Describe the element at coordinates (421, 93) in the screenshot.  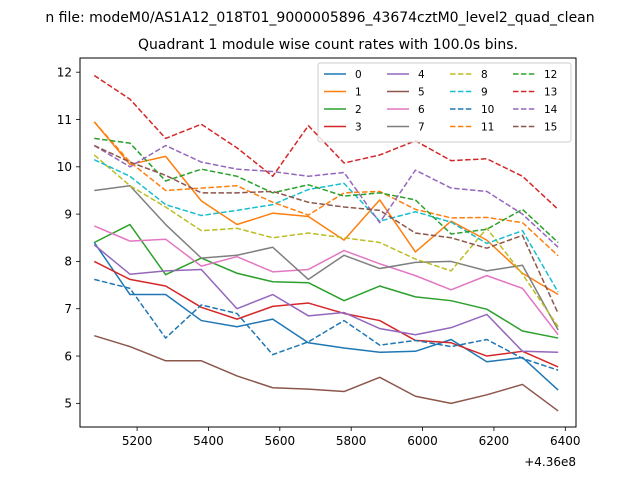
I see `legend-label-5: 5` at that location.